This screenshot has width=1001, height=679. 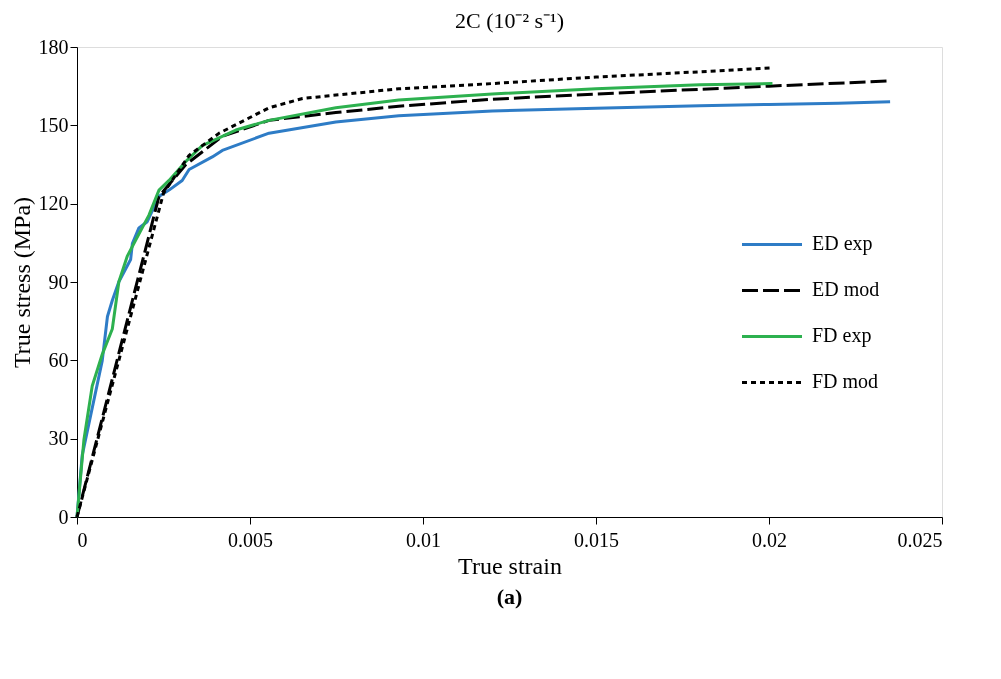 What do you see at coordinates (53, 124) in the screenshot?
I see `y-tick-label: 150` at bounding box center [53, 124].